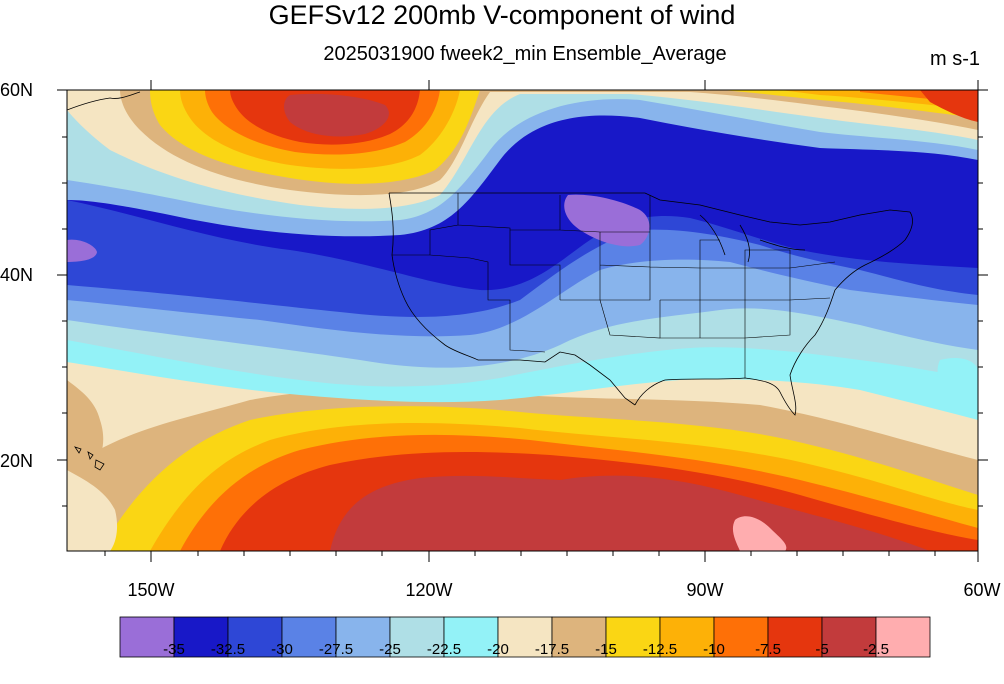 The image size is (1004, 684). Describe the element at coordinates (525, 637) in the screenshot. I see `colorbar` at that location.